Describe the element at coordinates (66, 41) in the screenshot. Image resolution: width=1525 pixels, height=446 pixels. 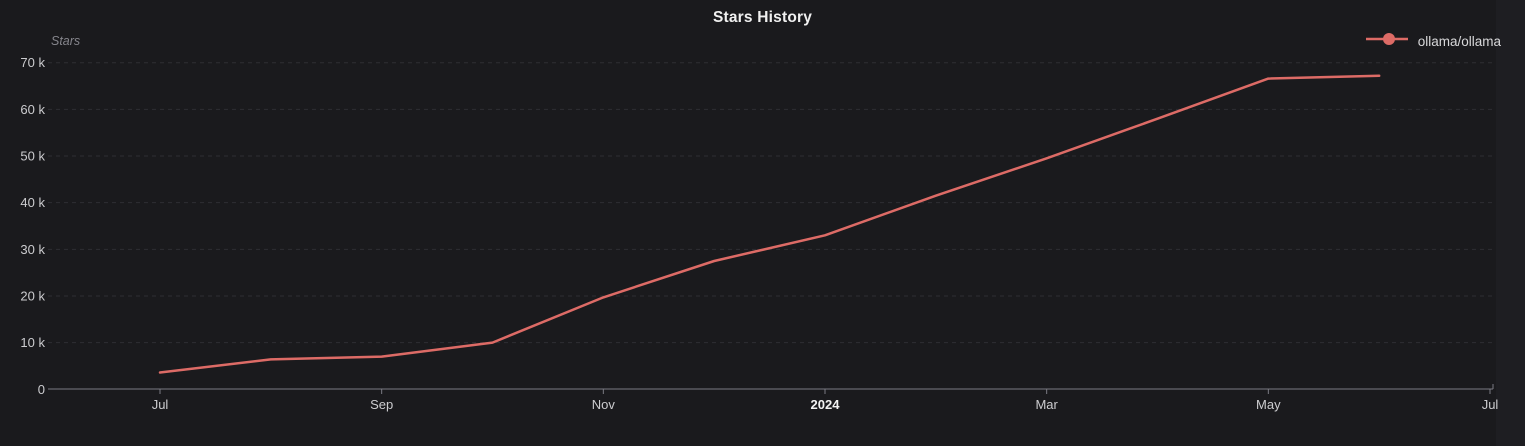
I see `y-axis-unit-label: Stars` at that location.